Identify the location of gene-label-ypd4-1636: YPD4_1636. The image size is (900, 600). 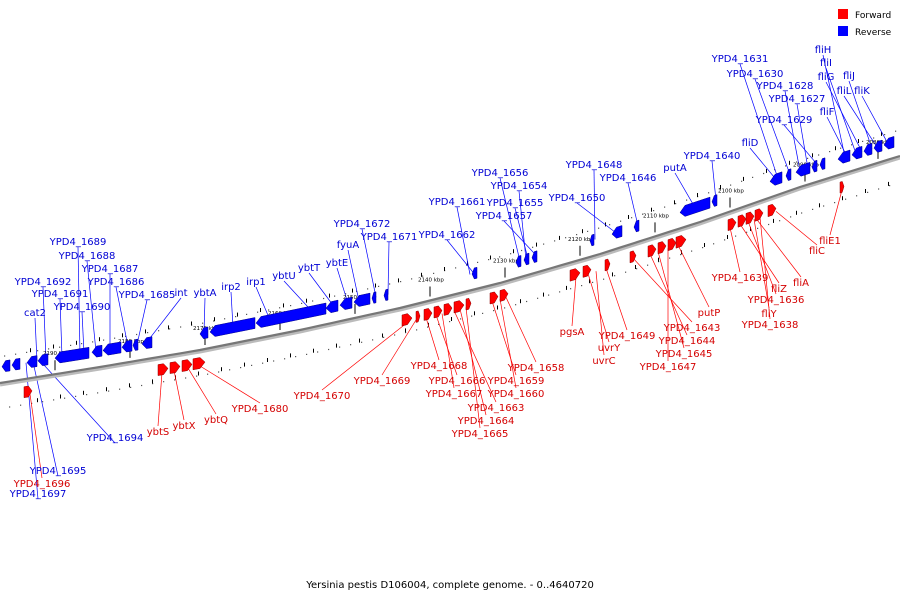
(776, 300).